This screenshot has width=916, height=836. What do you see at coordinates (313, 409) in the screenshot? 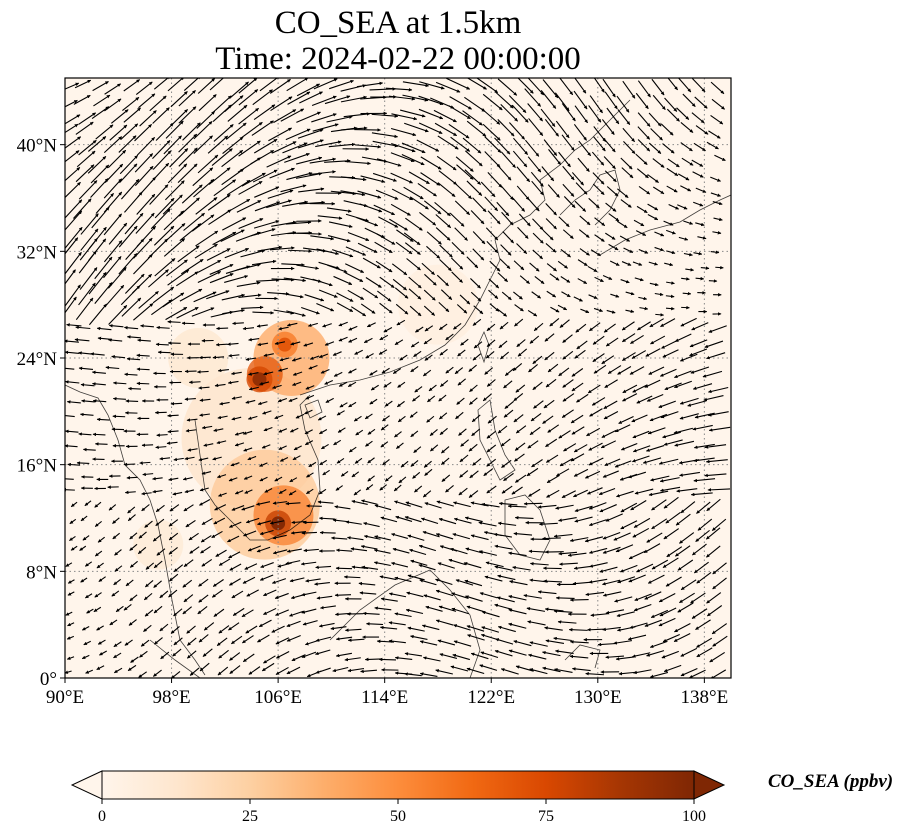
I see `coastline-hainan` at bounding box center [313, 409].